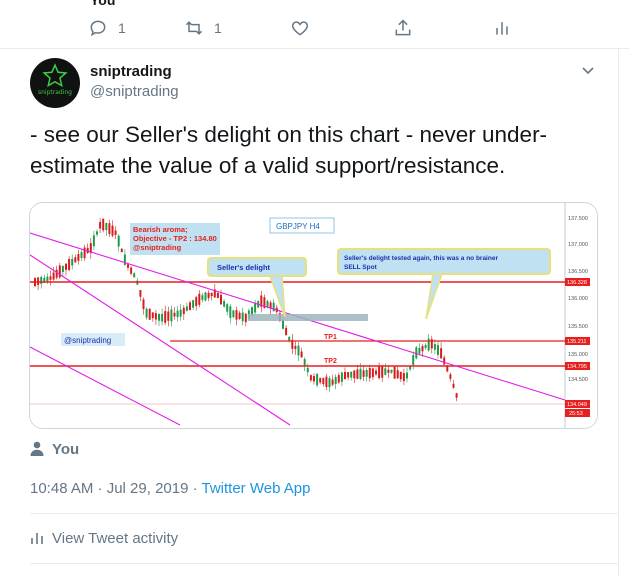  Describe the element at coordinates (66, 449) in the screenshot. I see `retweeted-by-label: You` at that location.